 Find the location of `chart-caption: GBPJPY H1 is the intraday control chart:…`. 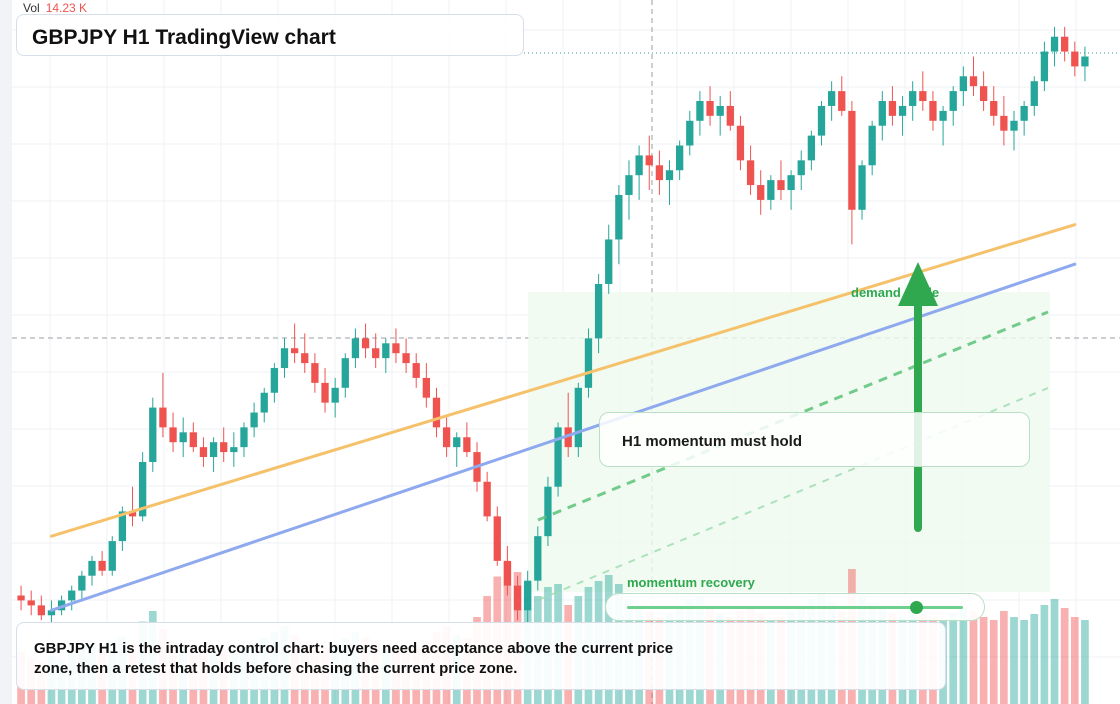

chart-caption: GBPJPY H1 is the intraday control chart:… is located at coordinates (481, 656).